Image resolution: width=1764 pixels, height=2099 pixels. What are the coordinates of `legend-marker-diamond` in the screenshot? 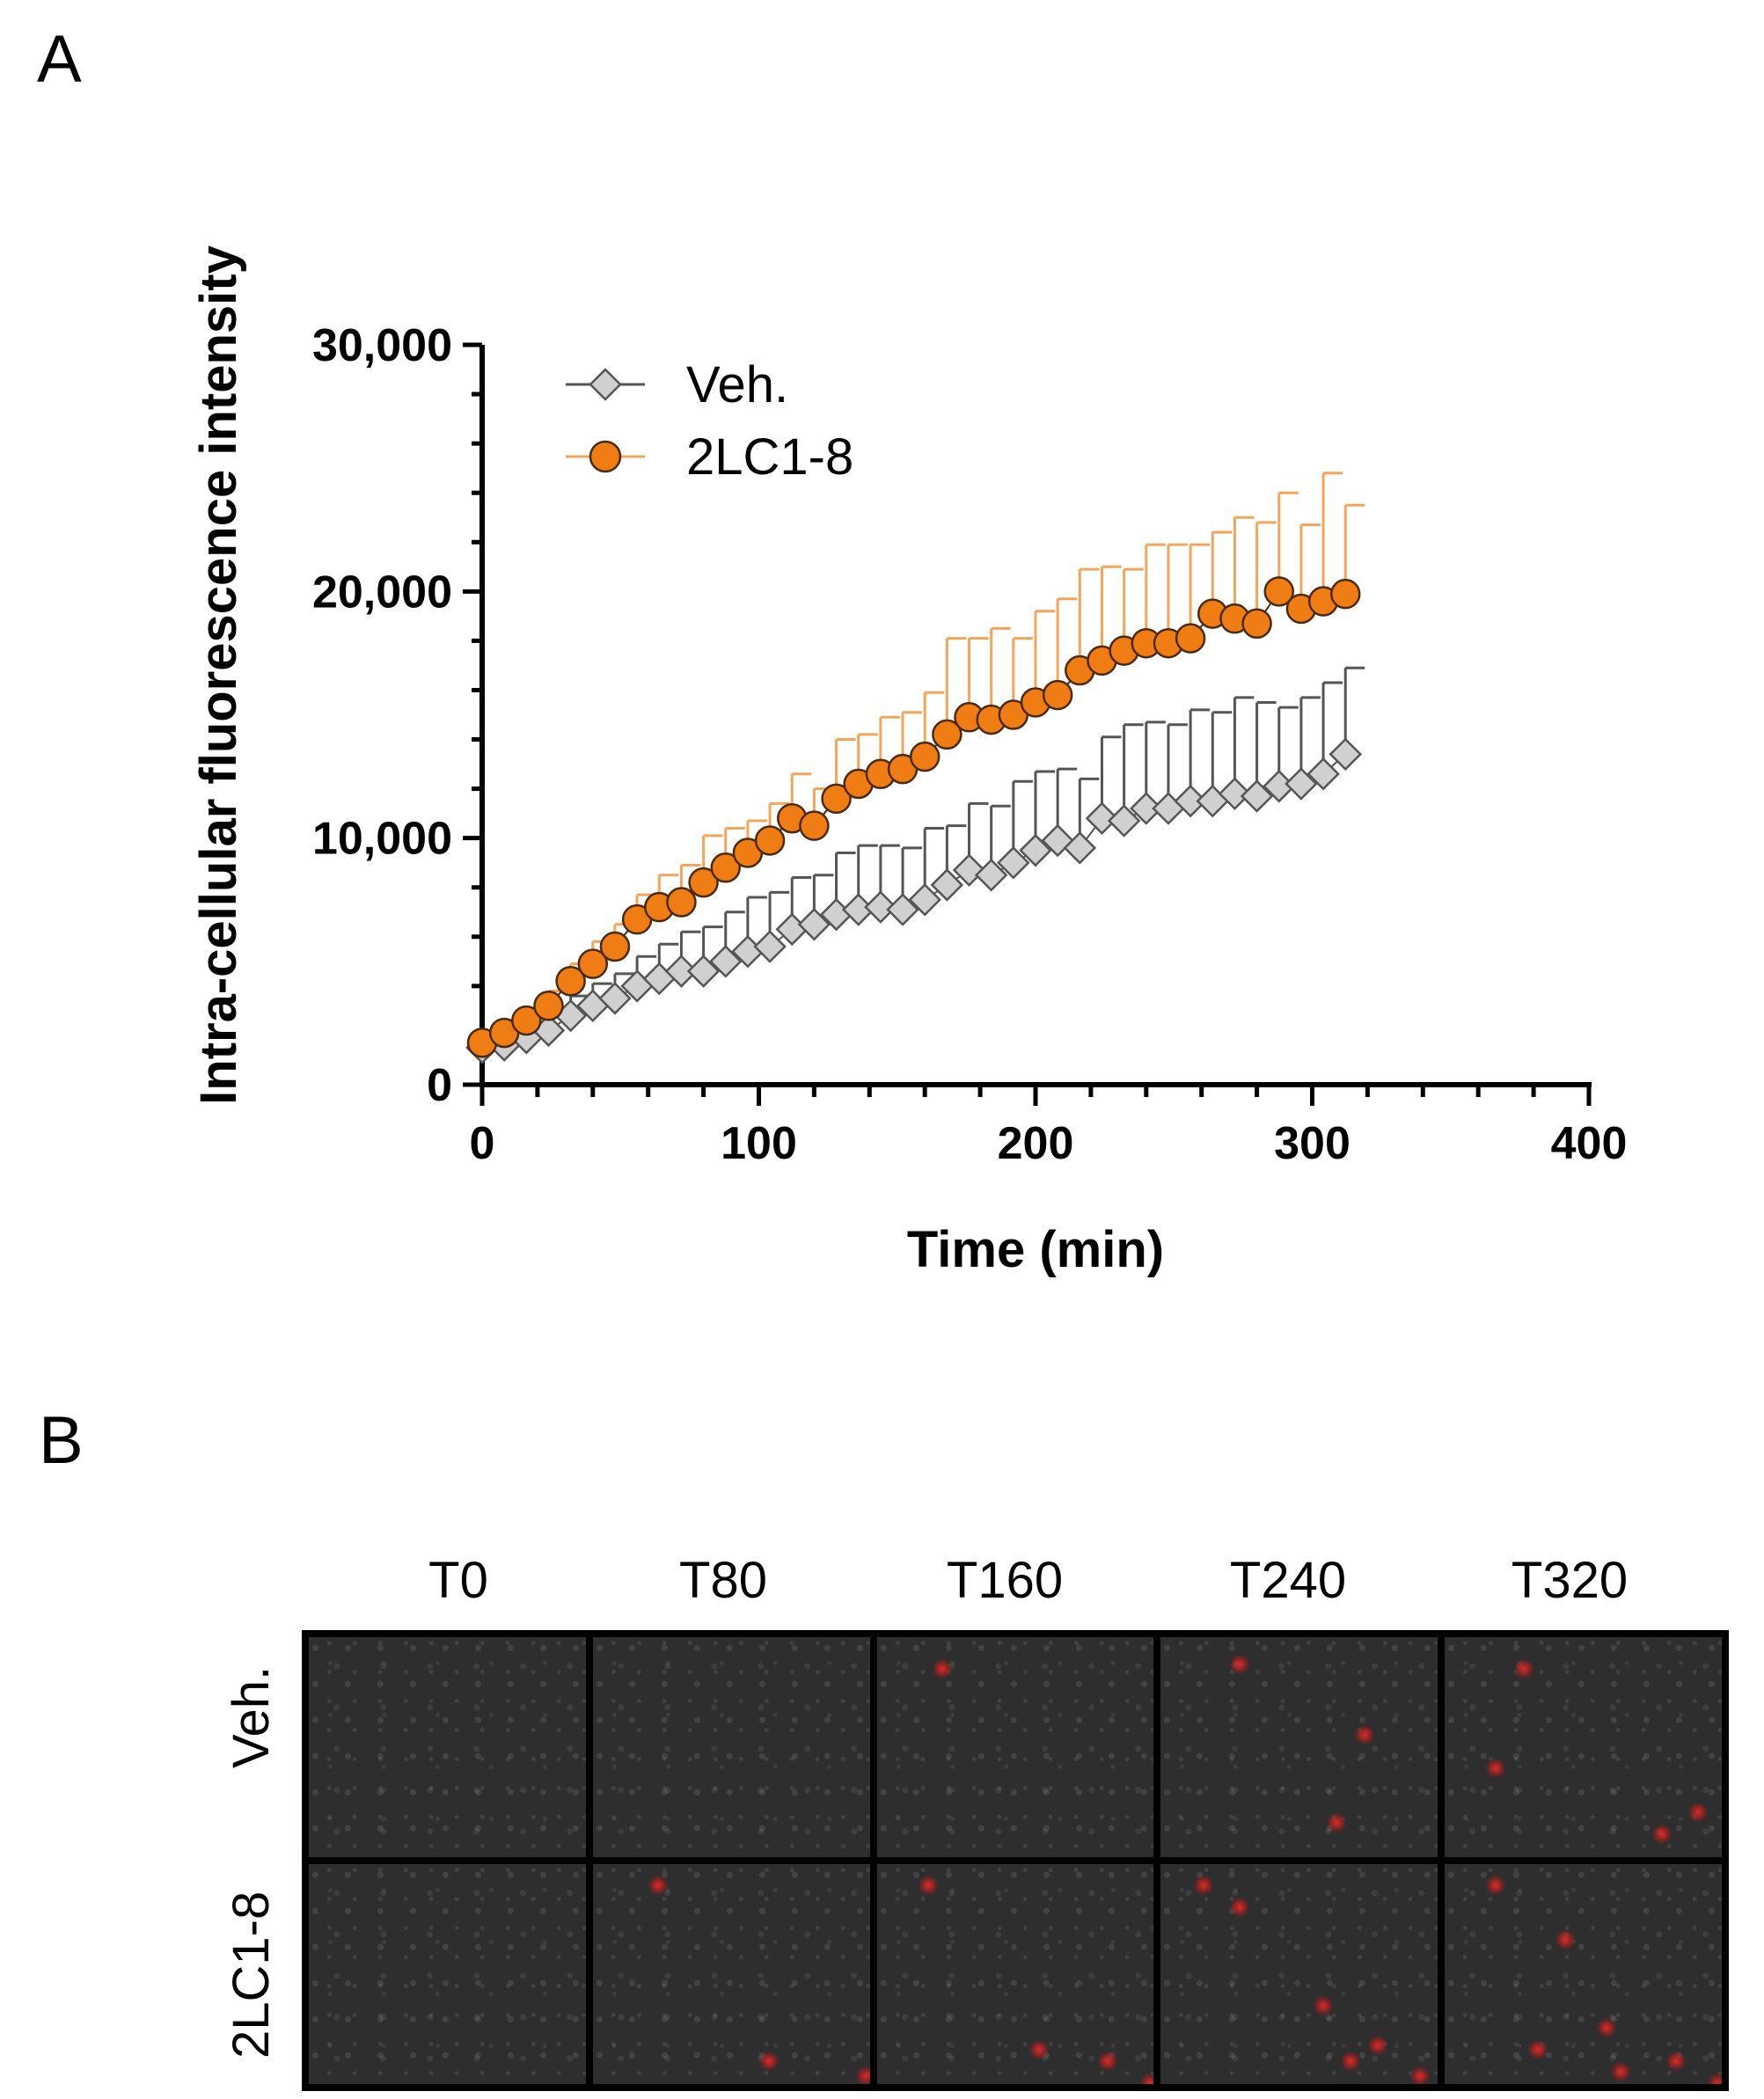 It's located at (605, 384).